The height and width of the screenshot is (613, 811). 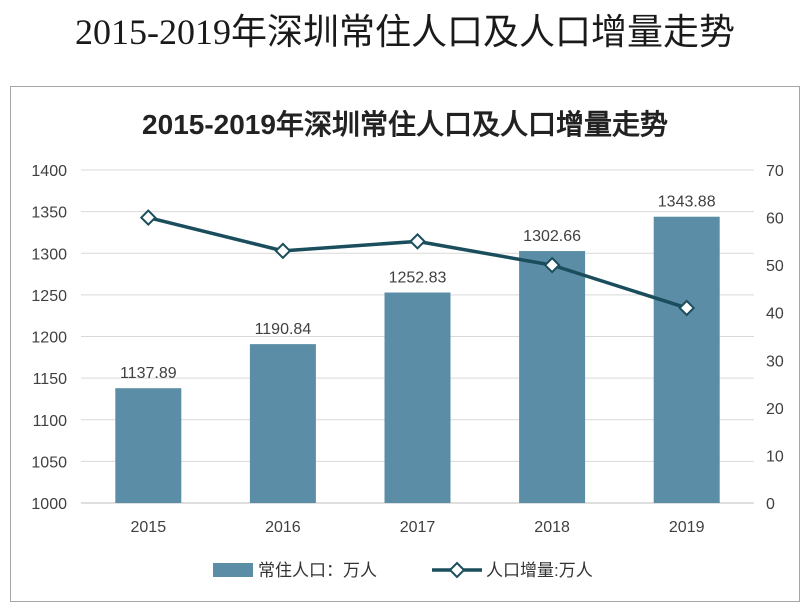 I want to click on y2-axis-tick-label: 70, so click(x=775, y=171).